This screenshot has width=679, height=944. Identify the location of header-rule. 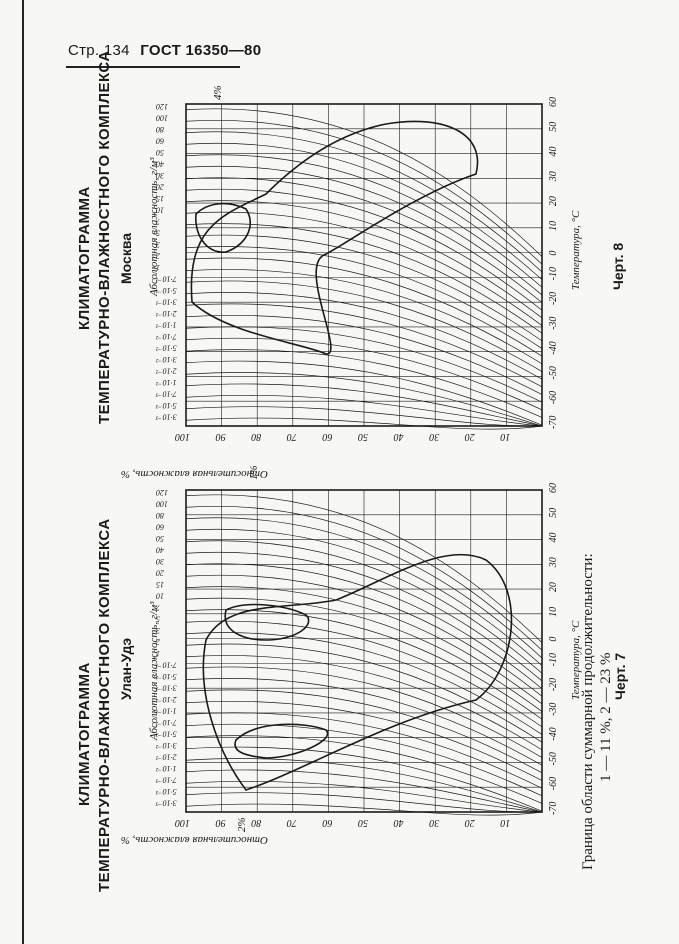
(153, 67).